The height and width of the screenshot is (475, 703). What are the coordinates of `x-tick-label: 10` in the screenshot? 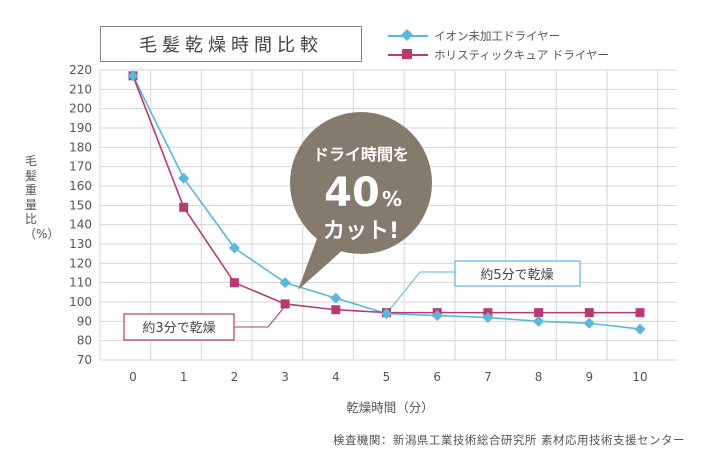 It's located at (639, 377).